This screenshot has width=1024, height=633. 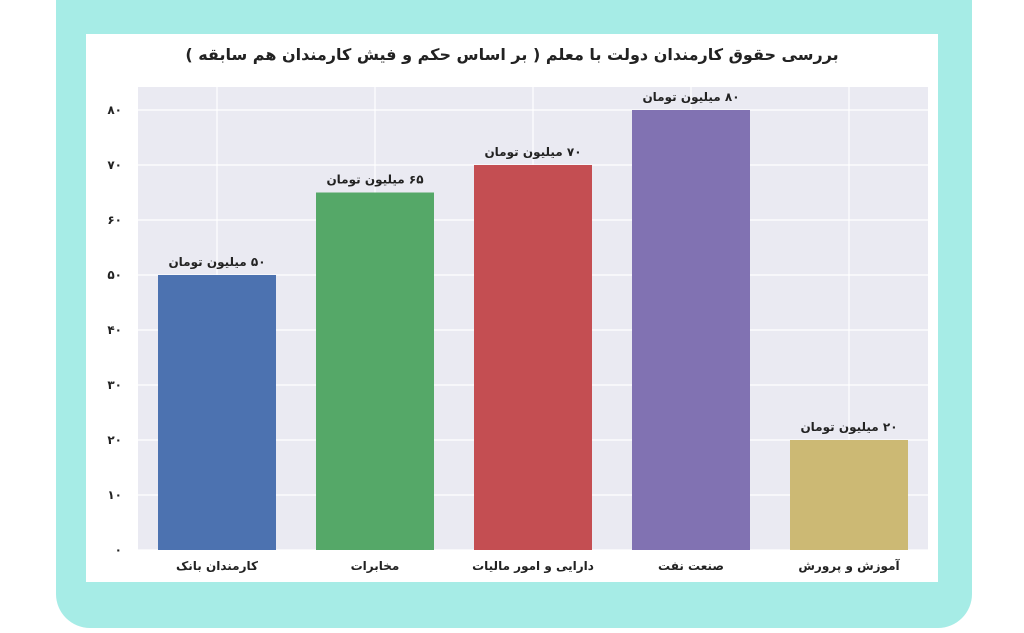 What do you see at coordinates (690, 97) in the screenshot?
I see `data-label: ۸۰ میلیون تومان` at bounding box center [690, 97].